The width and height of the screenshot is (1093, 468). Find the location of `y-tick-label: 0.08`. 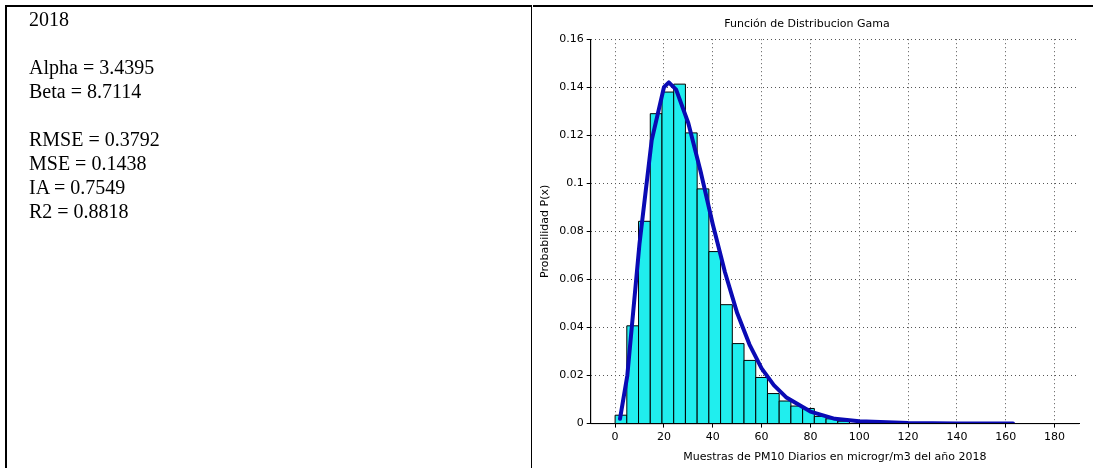

y-tick-label: 0.08 is located at coordinates (571, 231).